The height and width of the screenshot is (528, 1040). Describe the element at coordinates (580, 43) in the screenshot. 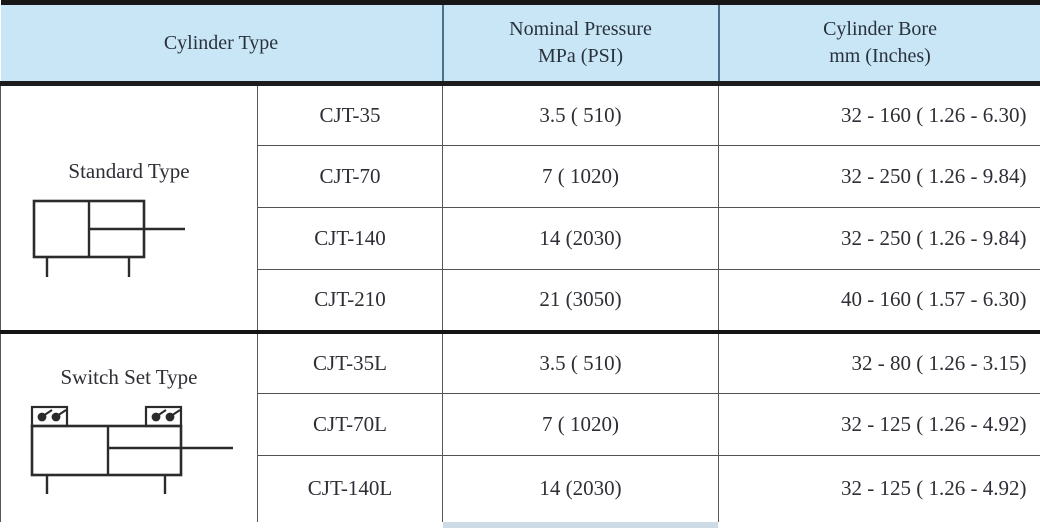

I see `header-nominal-pressure: Nominal Pressure MPa (PSI)` at that location.